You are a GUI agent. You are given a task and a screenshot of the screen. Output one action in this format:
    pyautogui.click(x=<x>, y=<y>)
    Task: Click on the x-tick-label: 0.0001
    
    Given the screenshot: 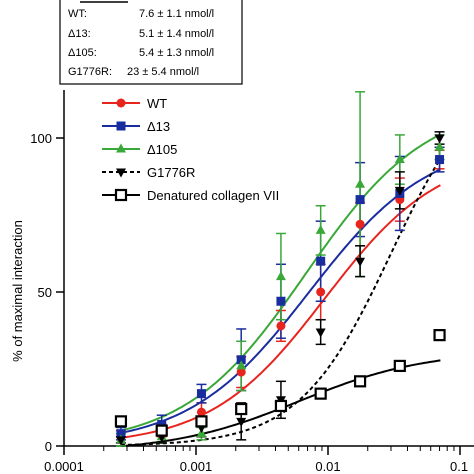 What is the action you would take?
    pyautogui.click(x=64, y=466)
    